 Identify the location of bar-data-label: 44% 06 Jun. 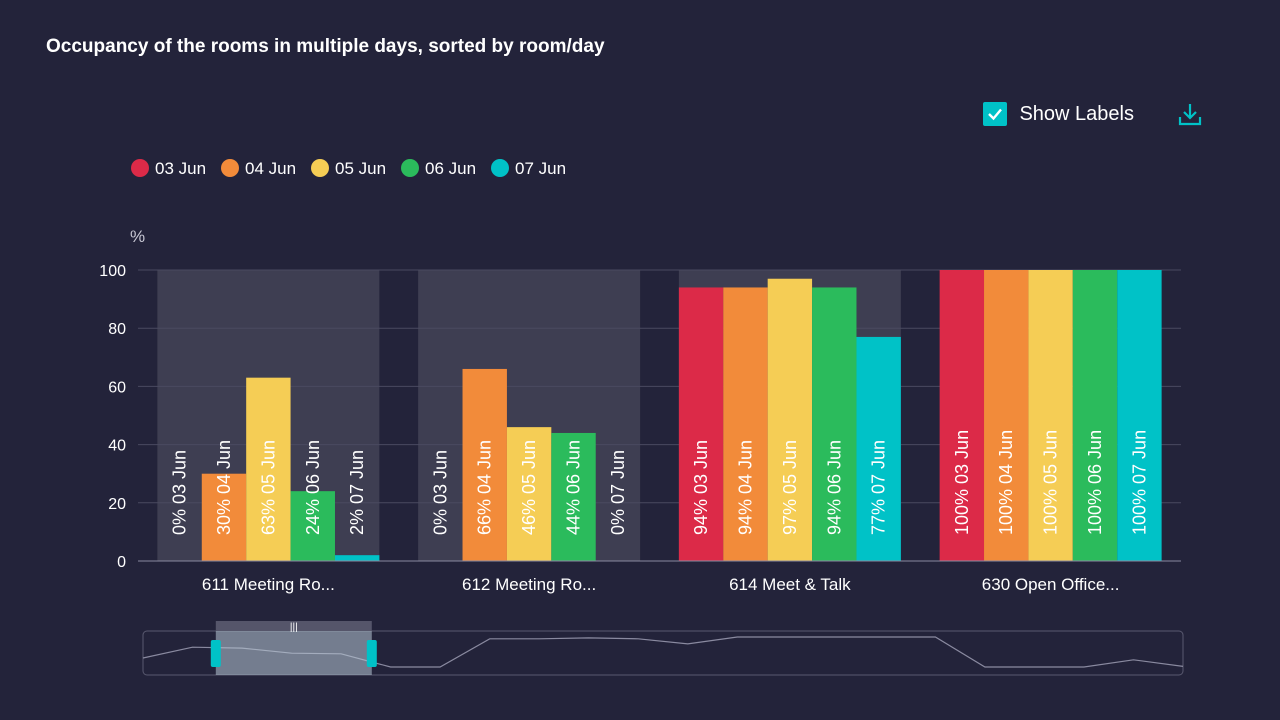
(574, 487).